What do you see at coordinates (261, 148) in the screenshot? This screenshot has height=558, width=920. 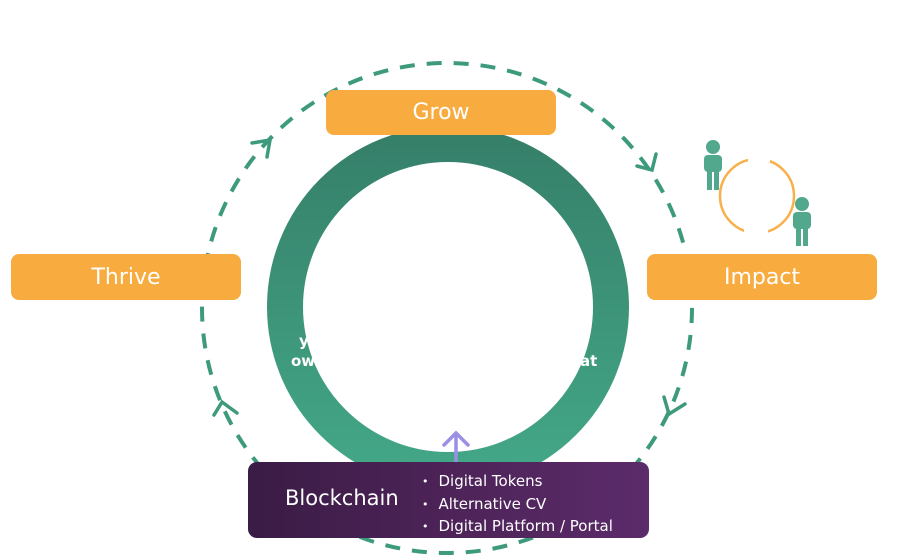 I see `cycle-arrow-top-left` at bounding box center [261, 148].